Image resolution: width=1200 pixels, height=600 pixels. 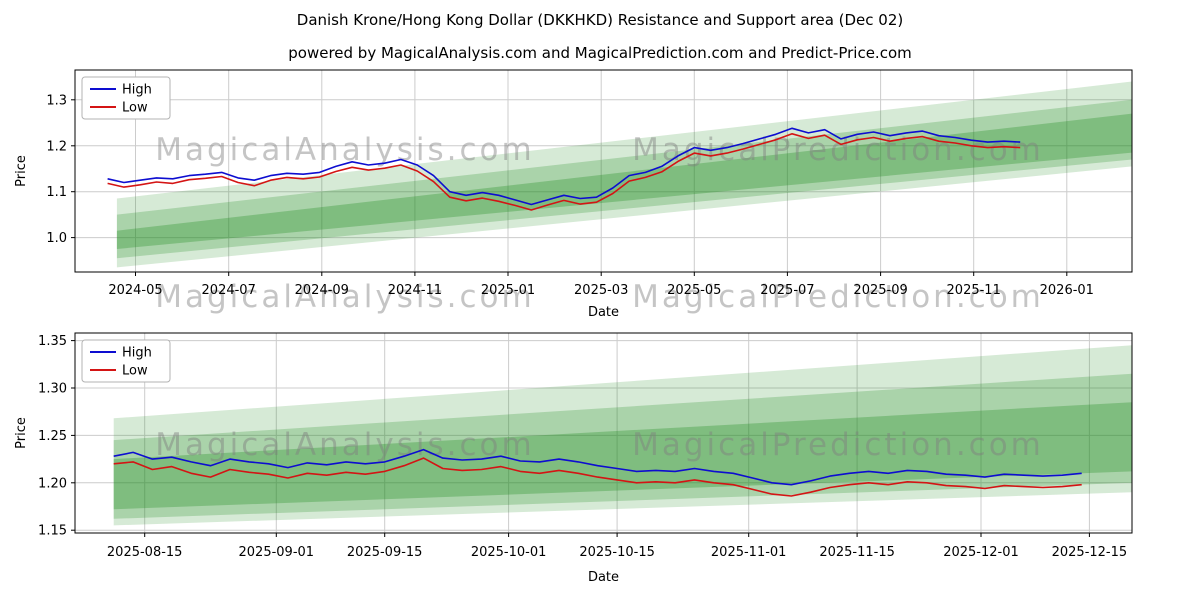 I want to click on y-tick-label: 1.3, so click(x=56, y=100).